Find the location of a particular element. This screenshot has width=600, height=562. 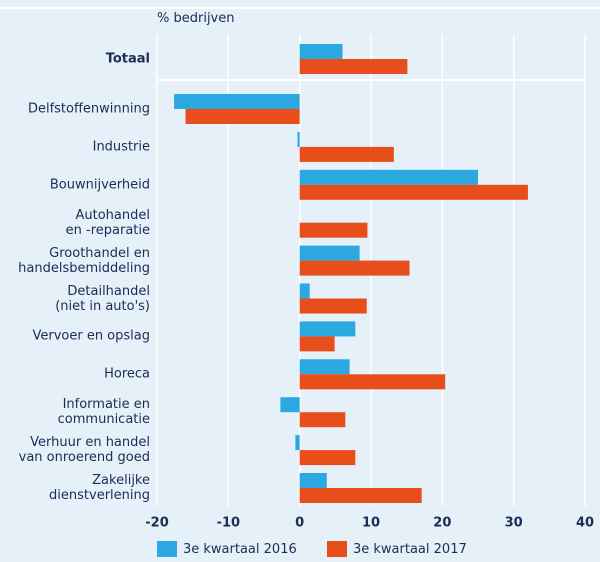

x-tick-label: 30 is located at coordinates (514, 523).